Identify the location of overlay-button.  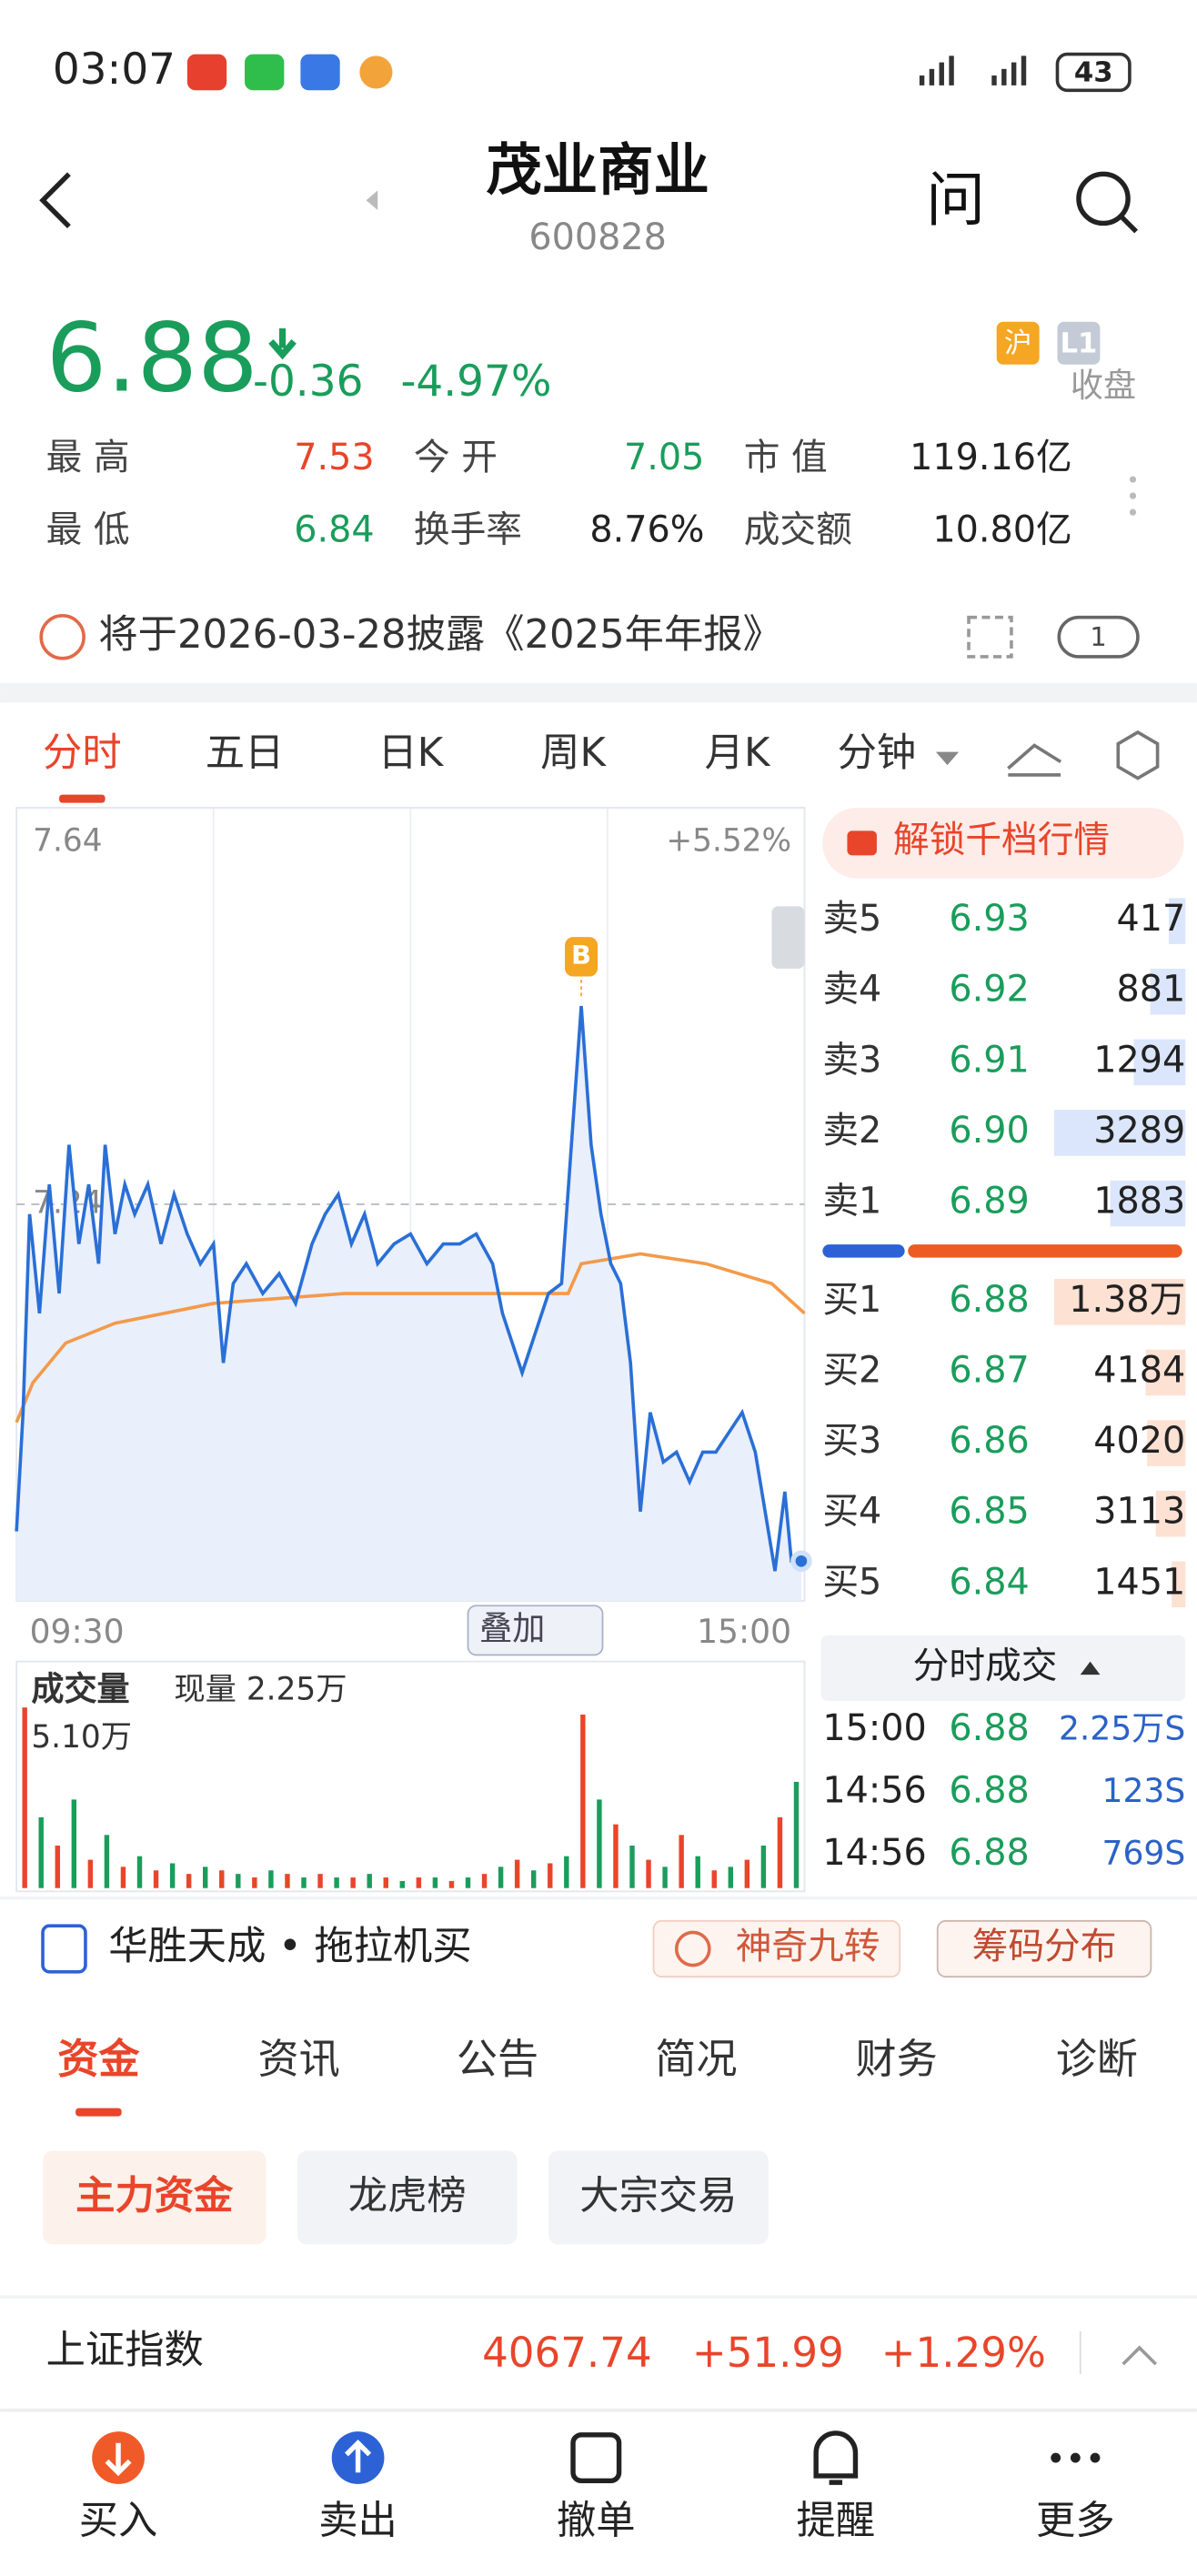
(535, 1630).